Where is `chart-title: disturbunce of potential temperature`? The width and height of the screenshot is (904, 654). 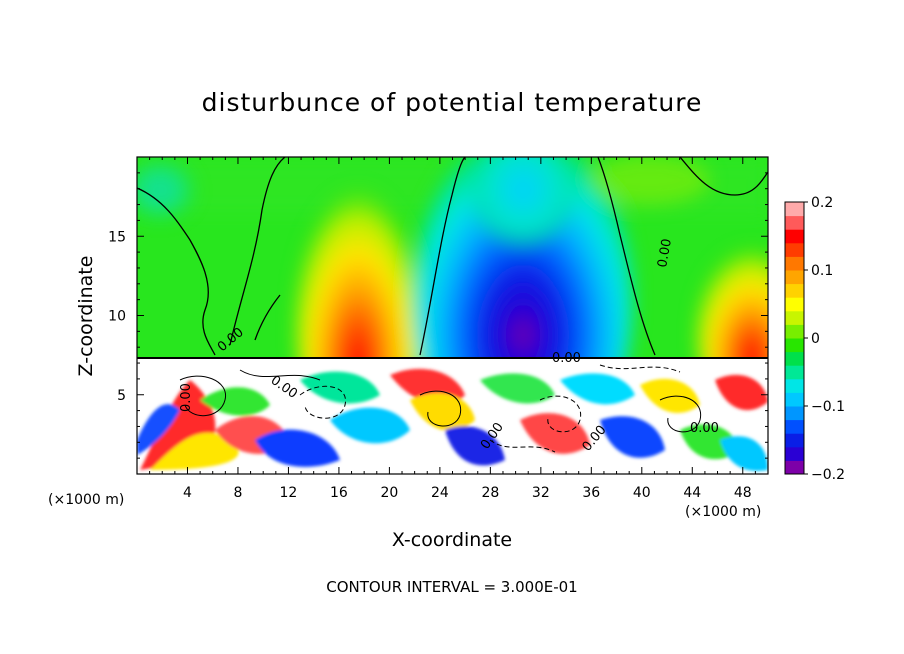
chart-title: disturbunce of potential temperature is located at coordinates (452, 102).